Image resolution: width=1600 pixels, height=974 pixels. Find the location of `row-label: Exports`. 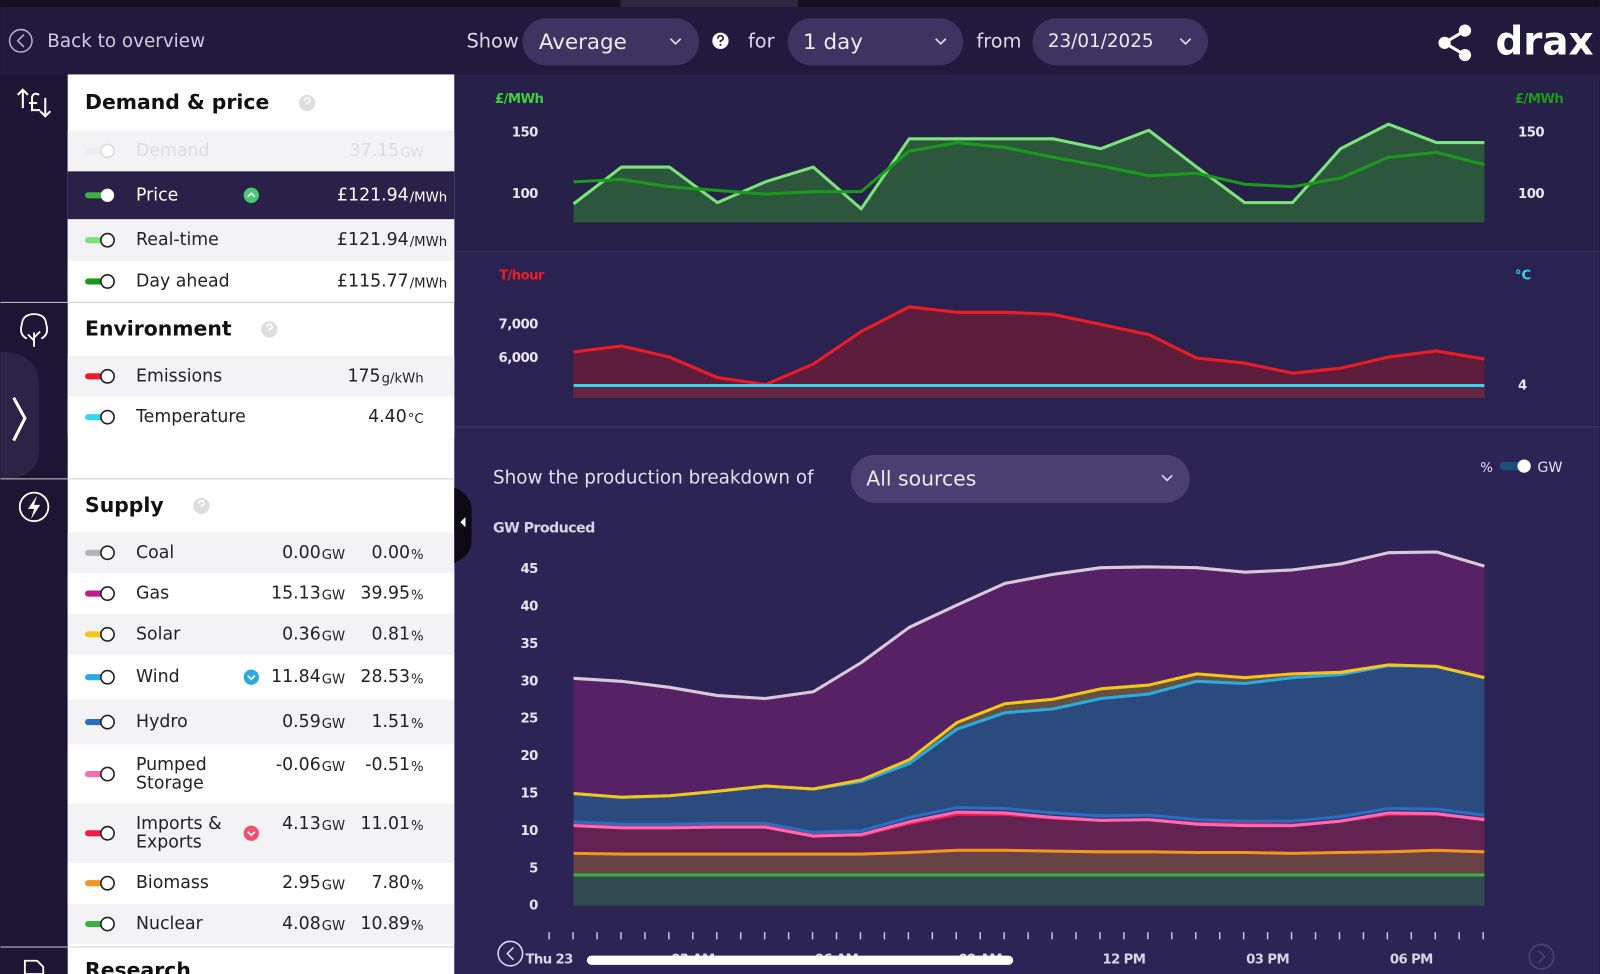

row-label: Exports is located at coordinates (169, 842).